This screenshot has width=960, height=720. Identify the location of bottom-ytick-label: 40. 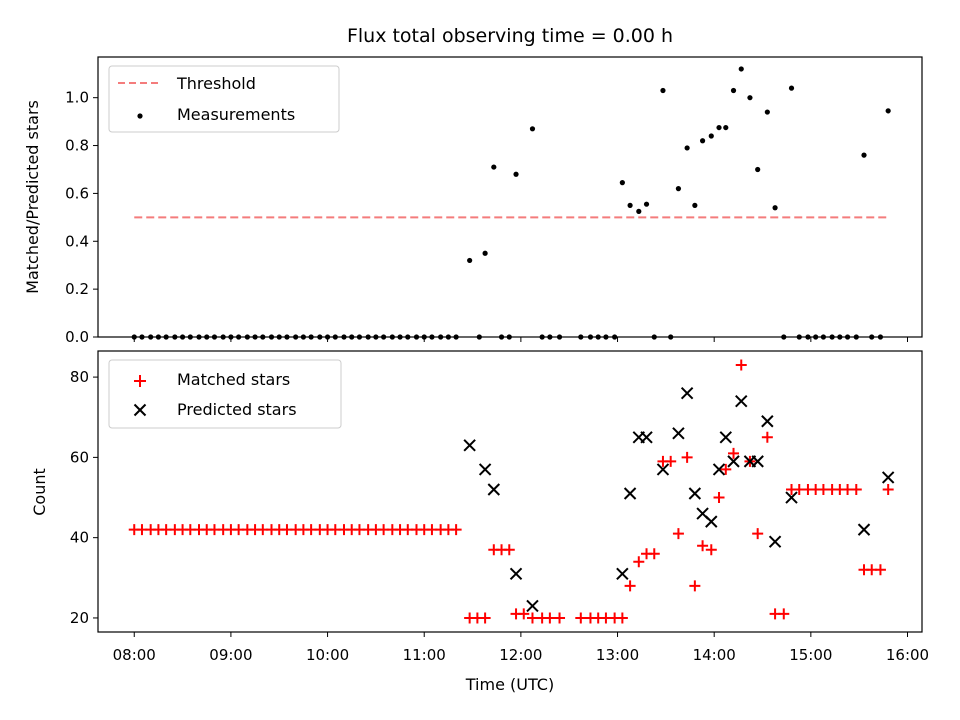
(79, 538).